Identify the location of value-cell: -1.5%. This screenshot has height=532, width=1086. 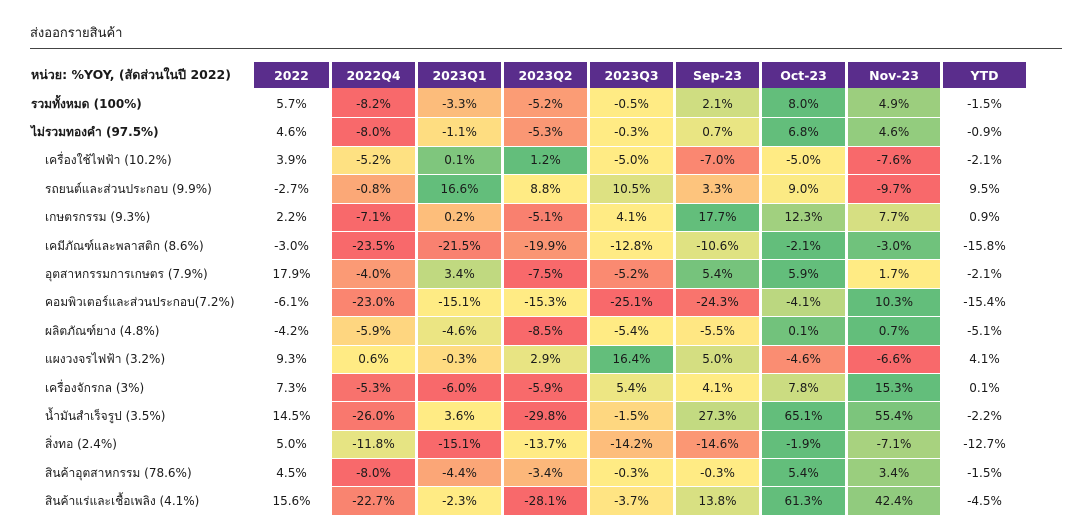
(984, 473).